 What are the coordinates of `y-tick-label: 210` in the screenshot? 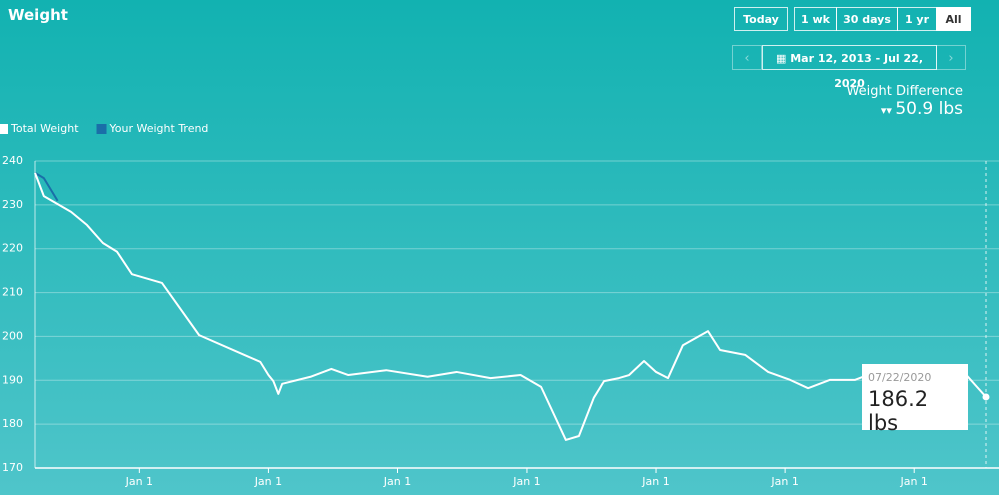 It's located at (12, 292).